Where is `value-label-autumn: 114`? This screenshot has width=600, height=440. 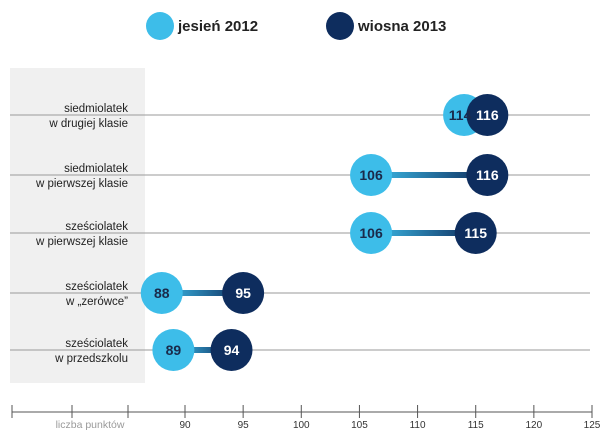 value-label-autumn: 114 is located at coordinates (460, 115).